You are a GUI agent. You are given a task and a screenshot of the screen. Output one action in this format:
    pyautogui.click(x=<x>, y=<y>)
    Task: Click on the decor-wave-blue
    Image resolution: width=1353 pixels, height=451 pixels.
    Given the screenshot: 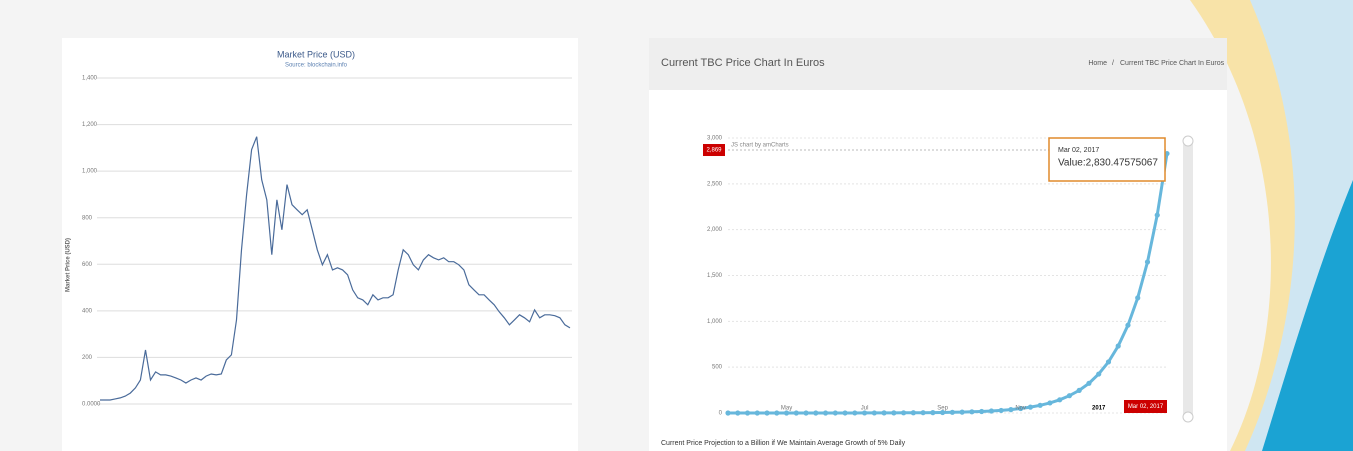 What is the action you would take?
    pyautogui.click(x=1307, y=315)
    